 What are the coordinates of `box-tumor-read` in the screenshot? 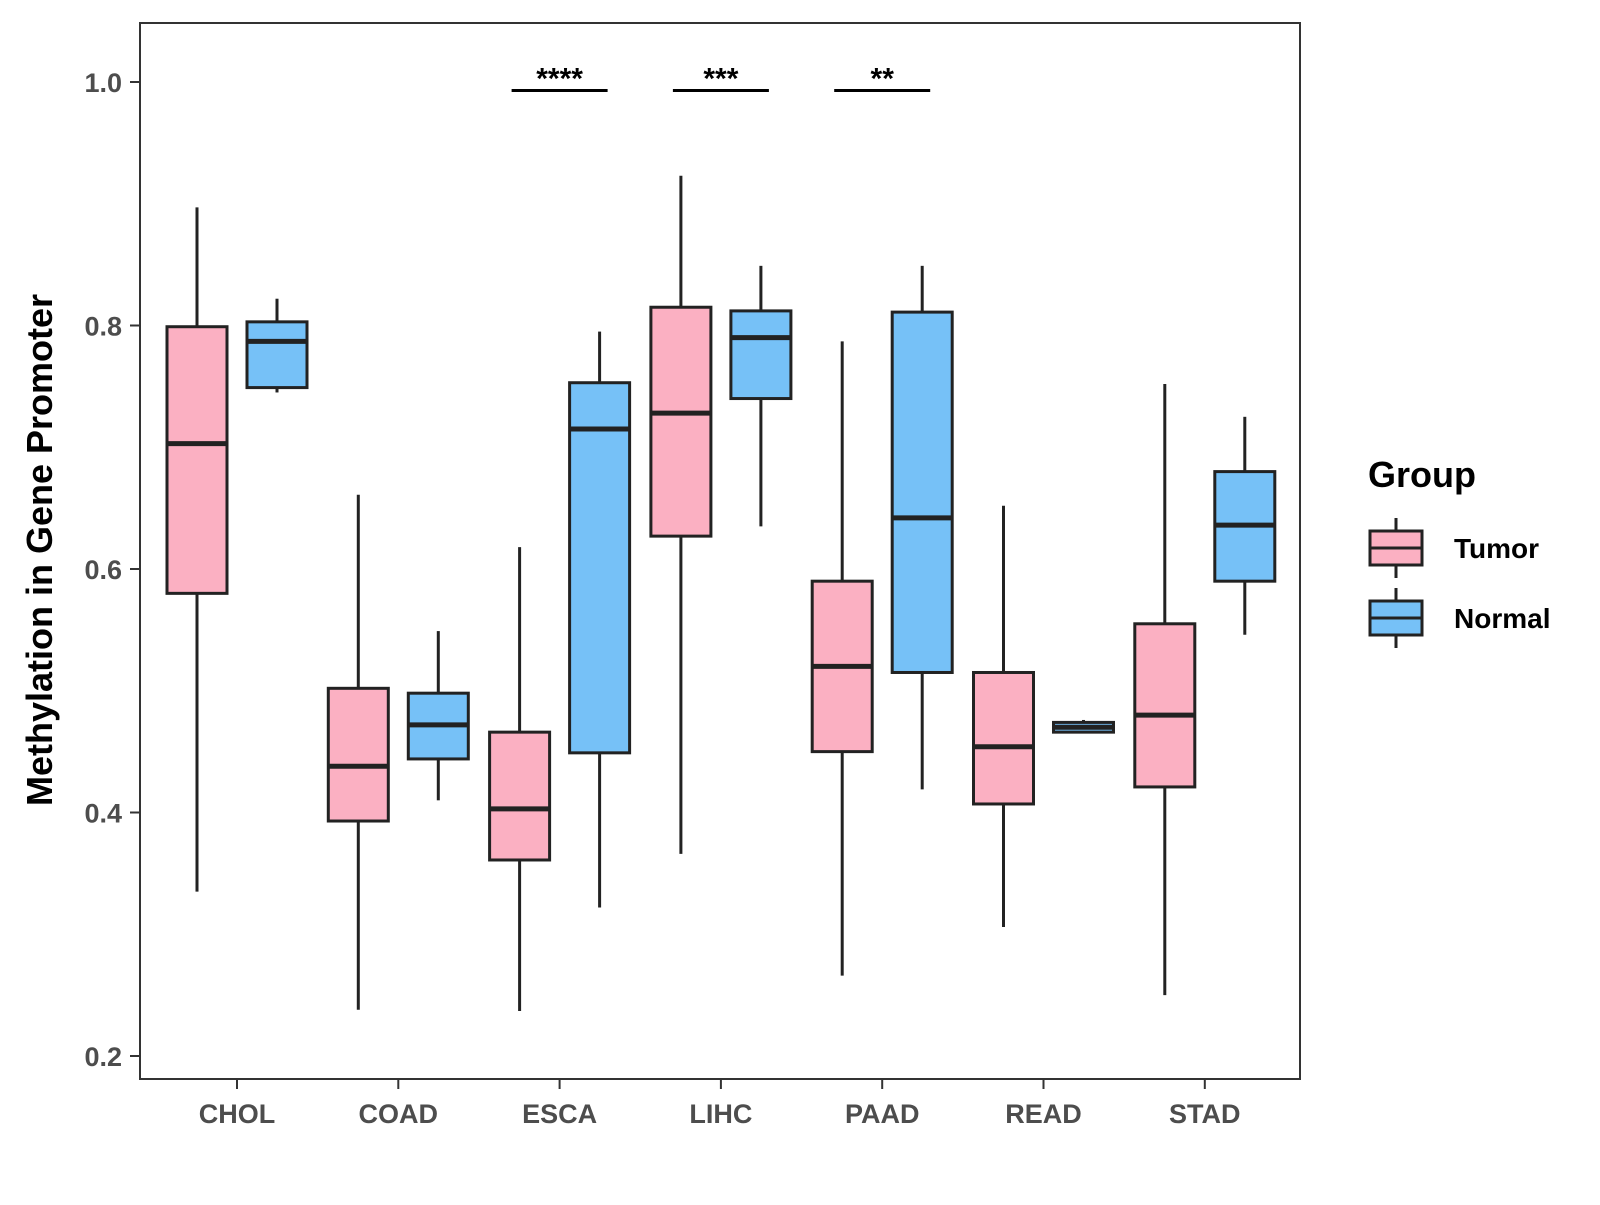 It's located at (1003, 716).